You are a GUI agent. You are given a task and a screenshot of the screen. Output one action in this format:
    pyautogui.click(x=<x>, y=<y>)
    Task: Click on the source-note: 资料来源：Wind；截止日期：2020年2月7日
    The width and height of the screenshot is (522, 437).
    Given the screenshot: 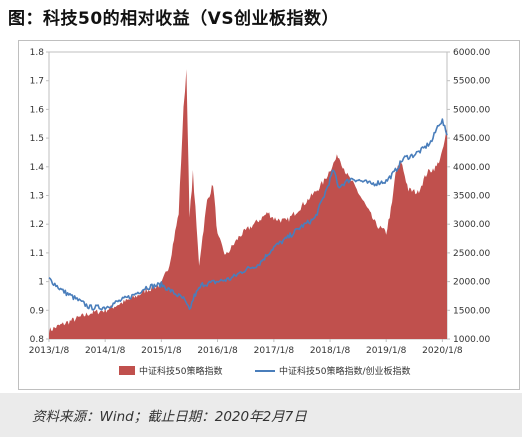 What is the action you would take?
    pyautogui.click(x=169, y=417)
    